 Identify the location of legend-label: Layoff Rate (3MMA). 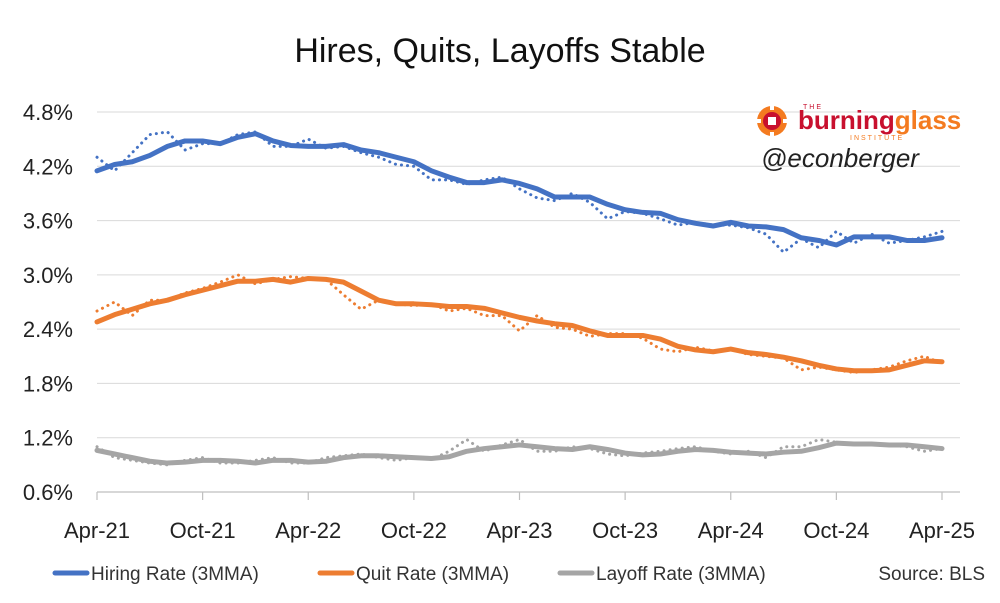
(681, 574).